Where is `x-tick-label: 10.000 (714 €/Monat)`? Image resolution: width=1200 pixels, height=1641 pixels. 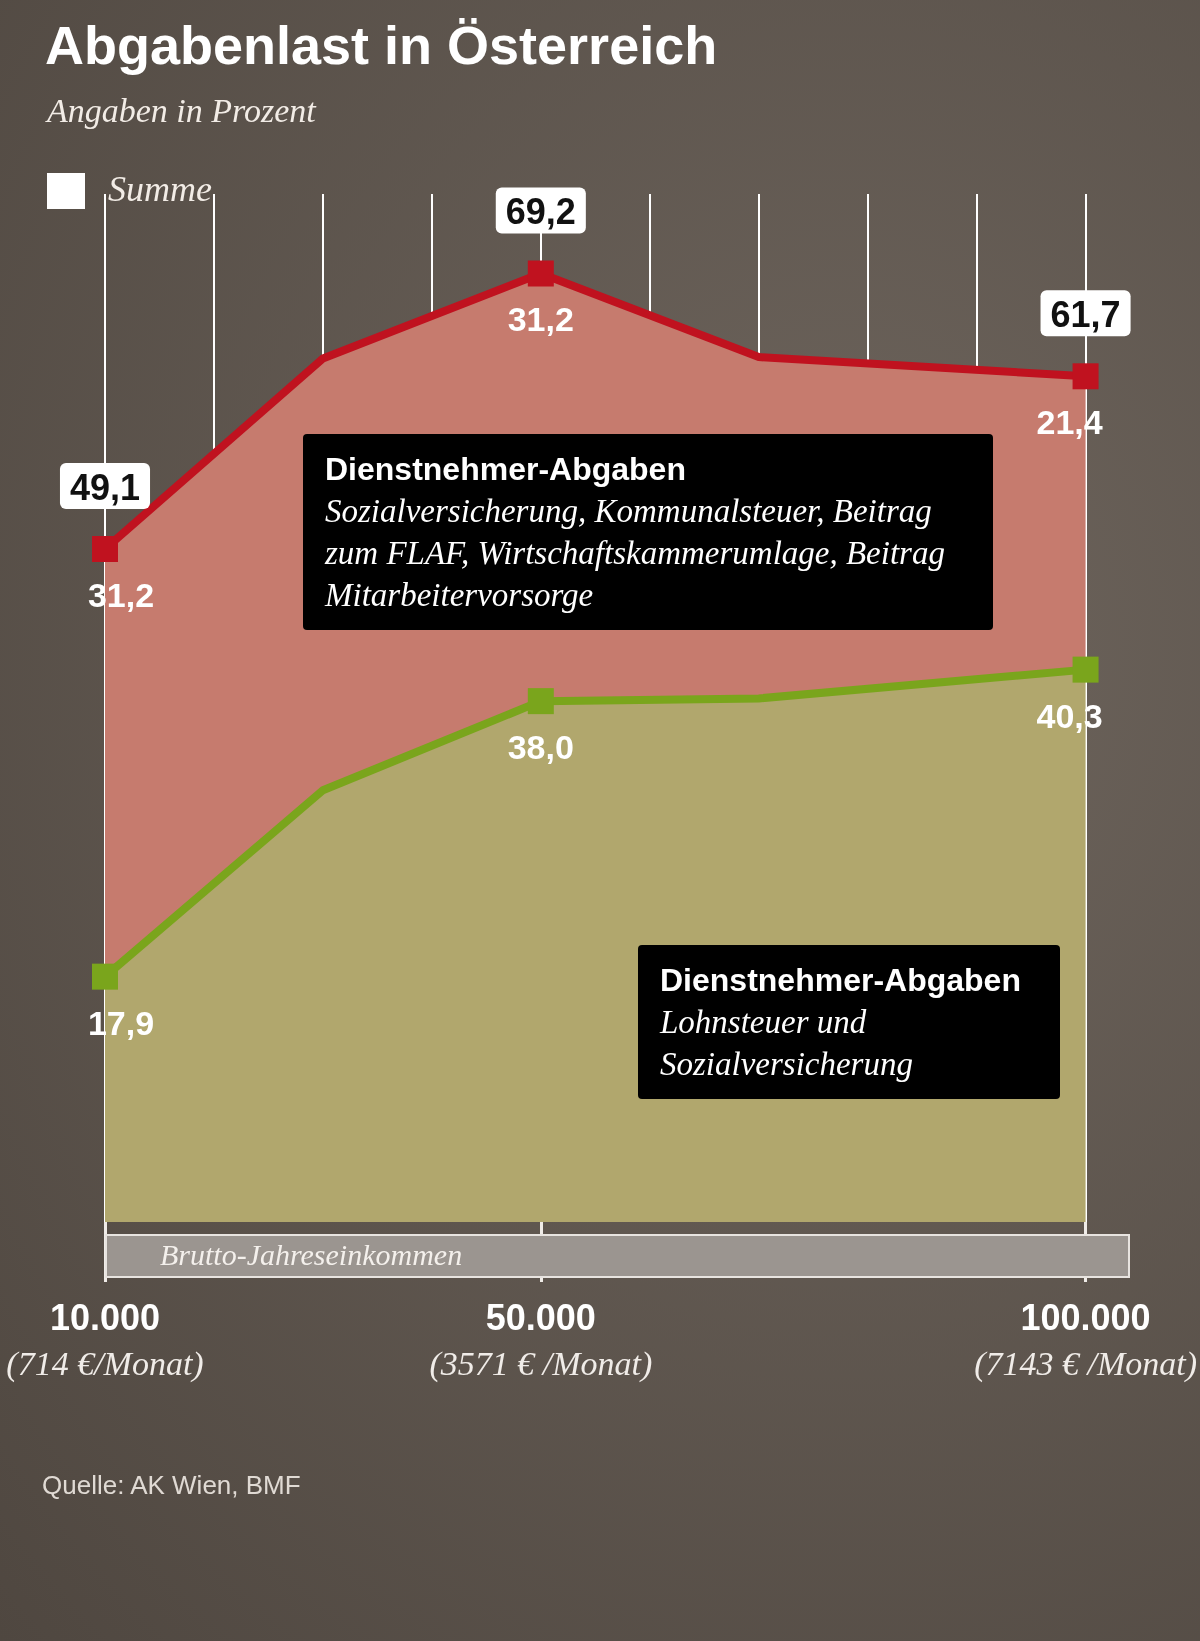 x-tick-label: 10.000 (714 €/Monat) is located at coordinates (105, 1339).